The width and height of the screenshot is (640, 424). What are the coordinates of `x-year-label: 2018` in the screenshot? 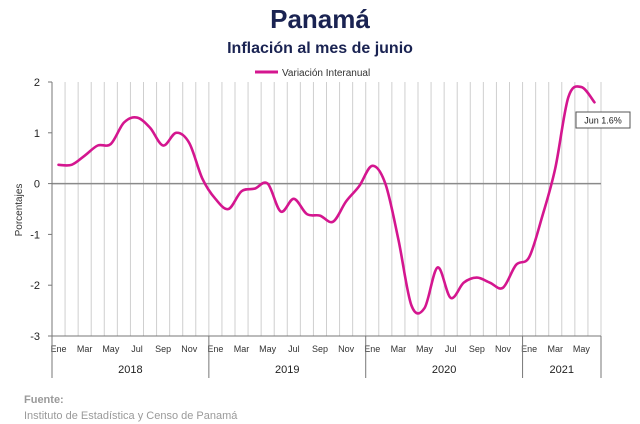 It's located at (130, 370).